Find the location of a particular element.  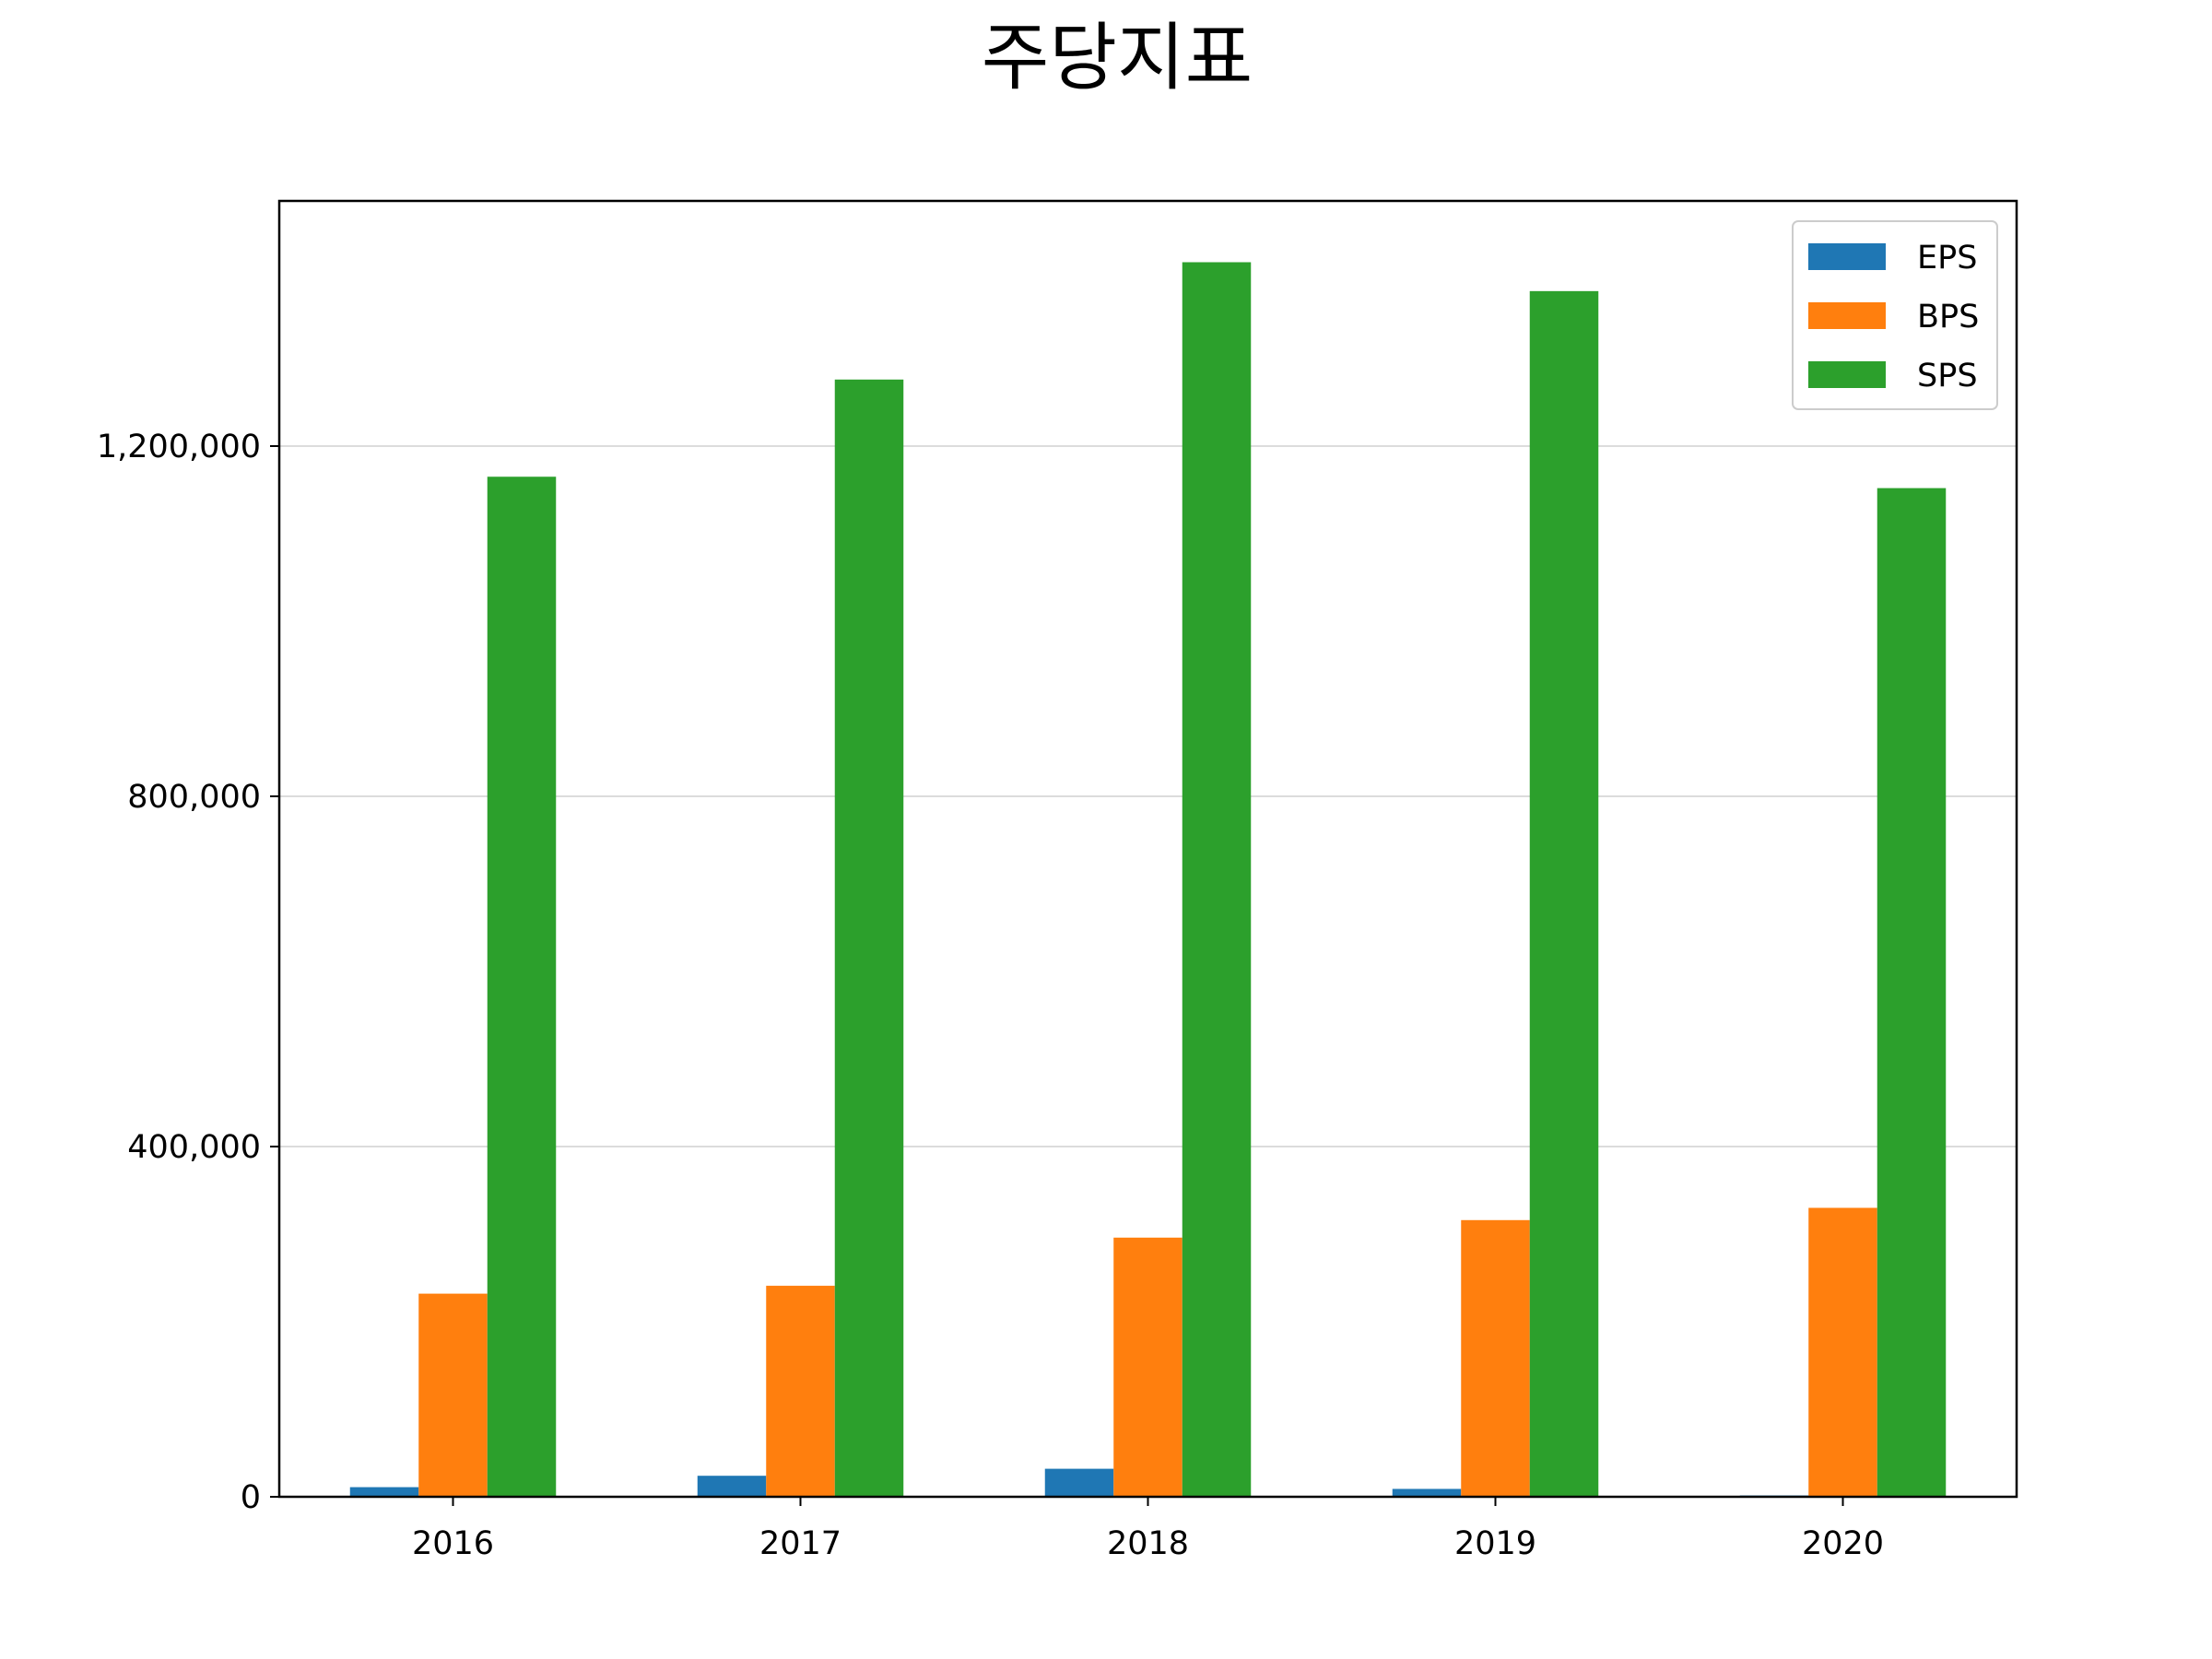

bar-sps-2016 is located at coordinates (522, 987).